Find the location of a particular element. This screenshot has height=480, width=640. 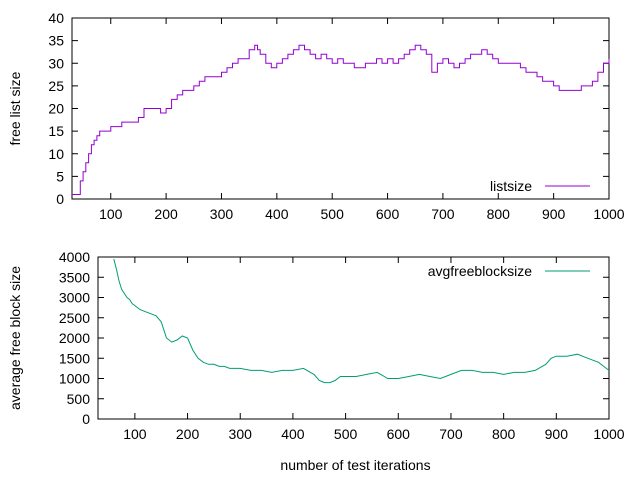

y-axis-title: average free block size is located at coordinates (15, 338).